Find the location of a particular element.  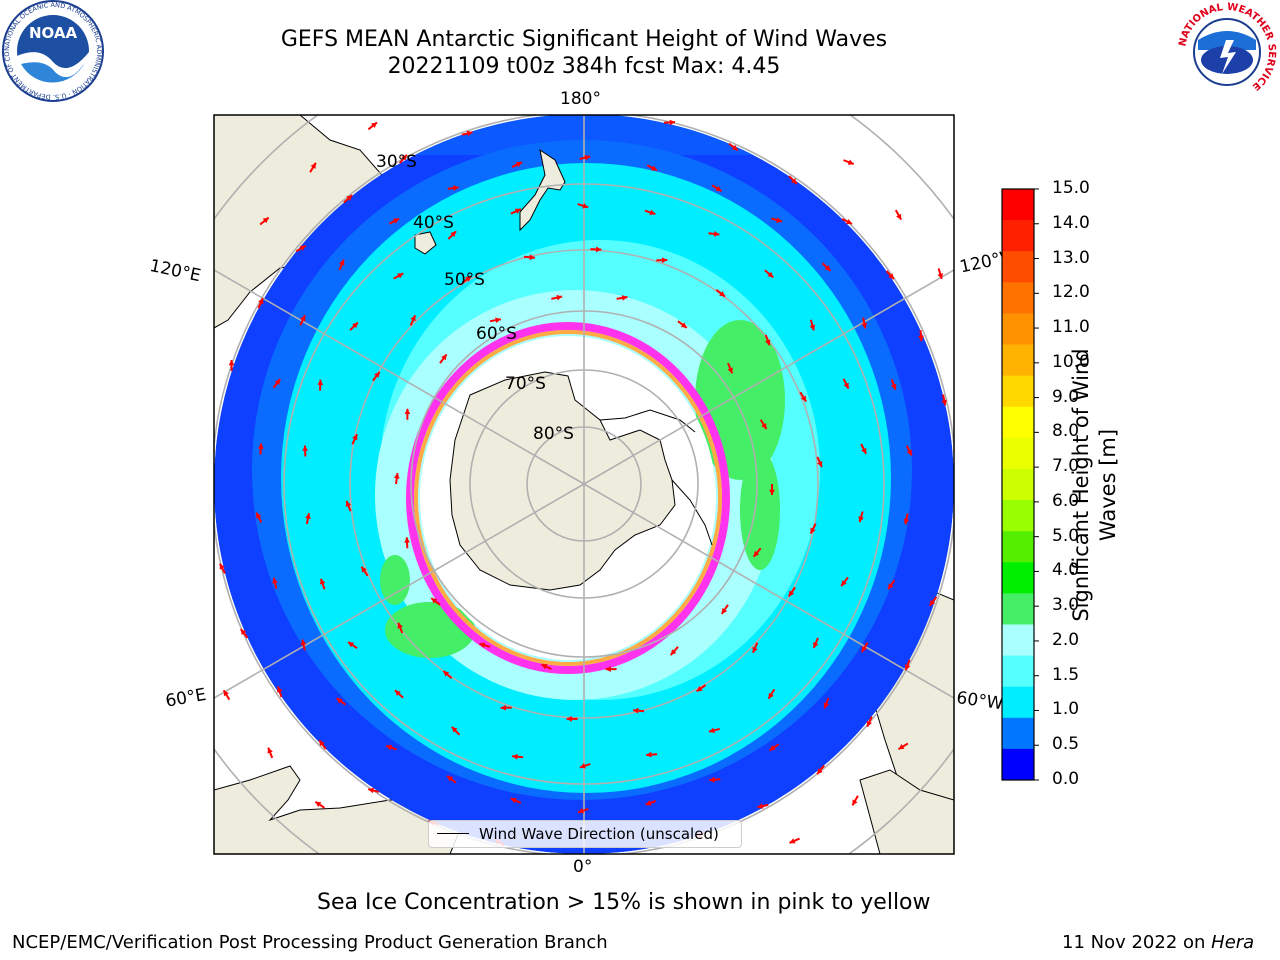

legend-line-icon is located at coordinates (453, 833).